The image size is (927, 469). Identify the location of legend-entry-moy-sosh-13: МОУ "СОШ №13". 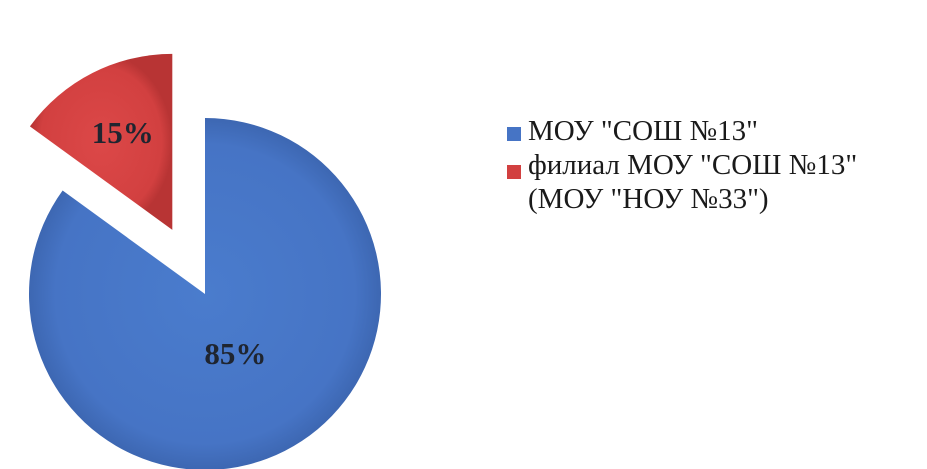
(714, 131).